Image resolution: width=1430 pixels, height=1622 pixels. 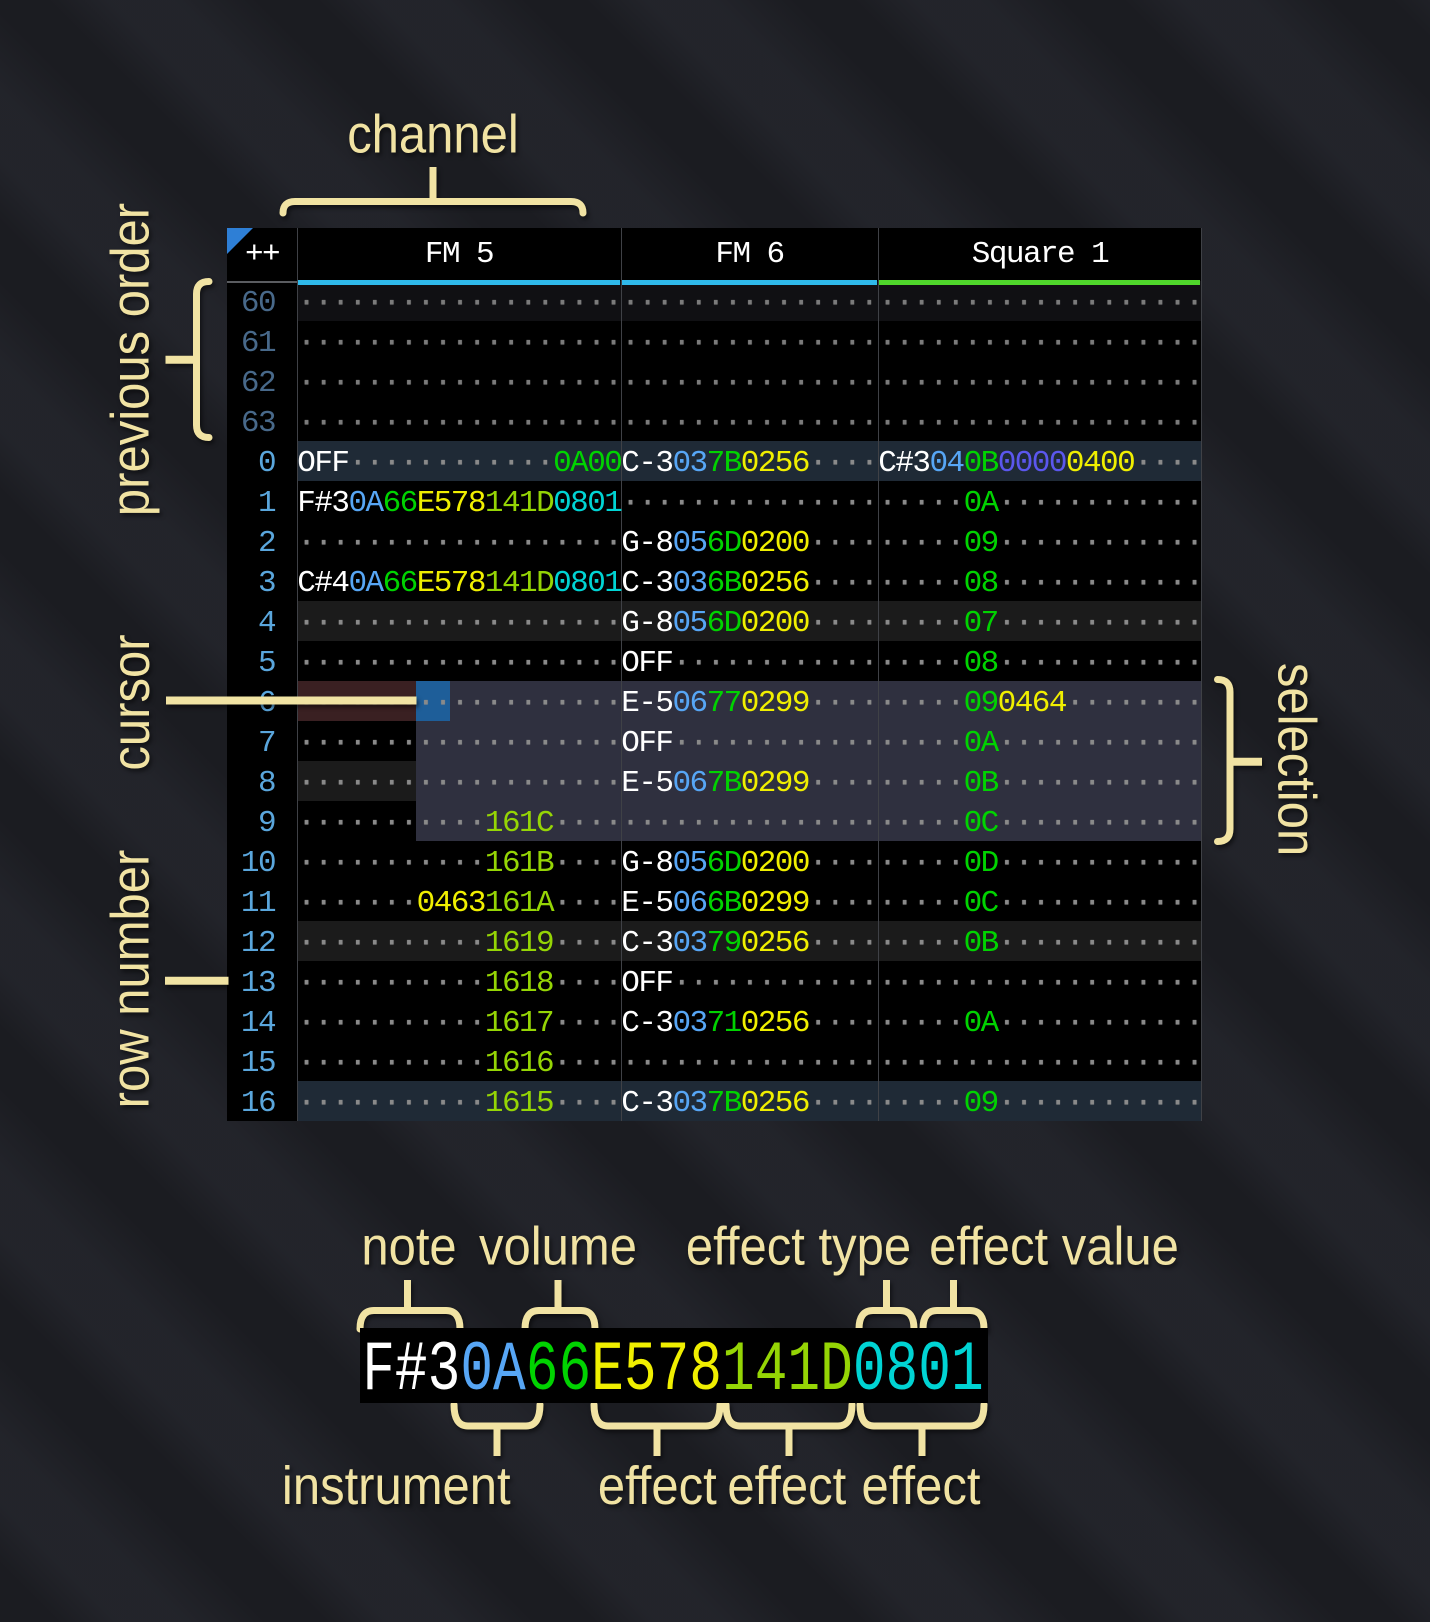 I want to click on svg-text: effect value, so click(x=1054, y=1245).